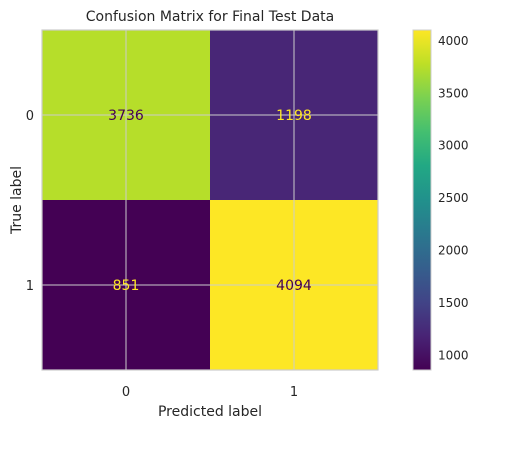  I want to click on colorbar-tick-label: 1000, so click(453, 355).